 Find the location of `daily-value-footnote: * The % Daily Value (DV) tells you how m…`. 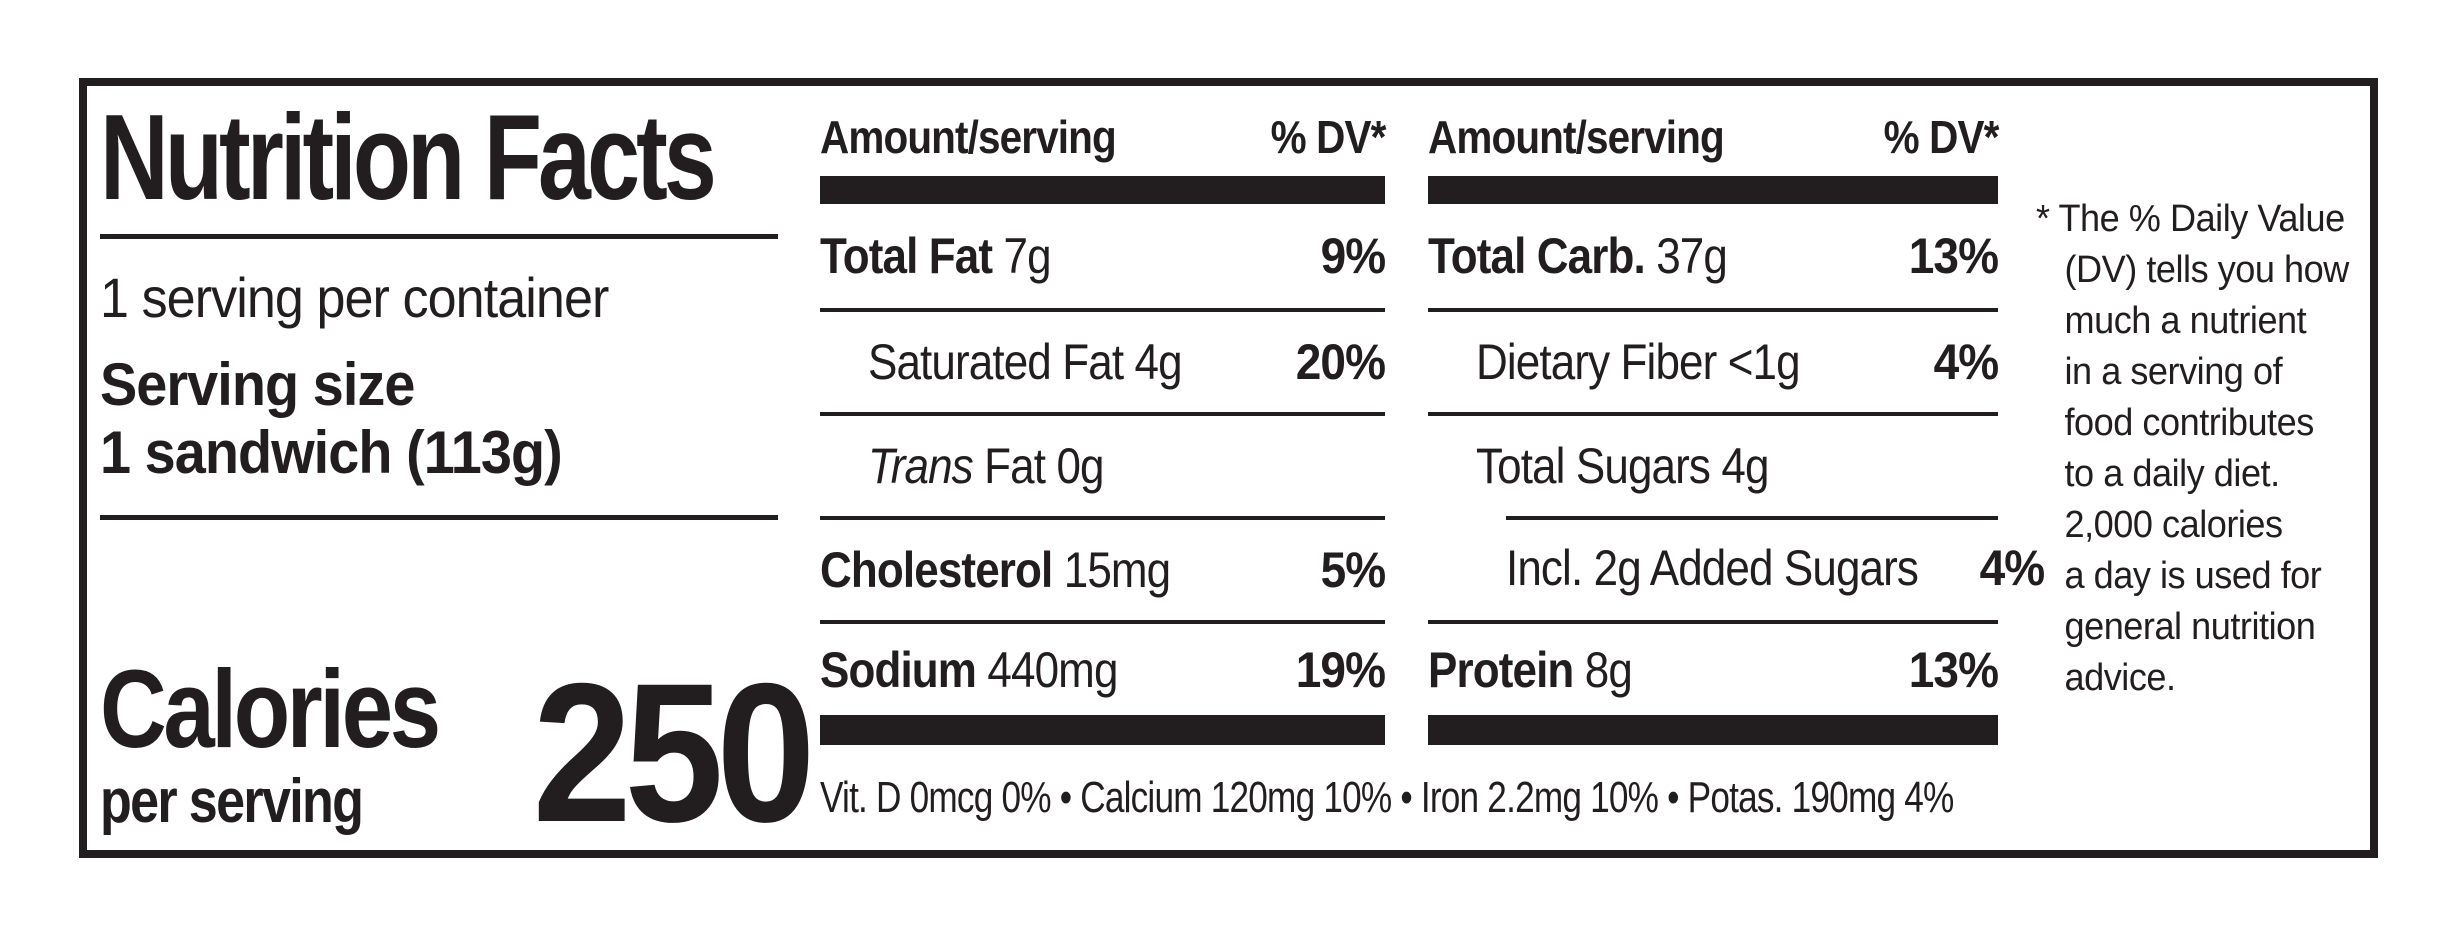

daily-value-footnote: * The % Daily Value (DV) tells you how m… is located at coordinates (2192, 448).